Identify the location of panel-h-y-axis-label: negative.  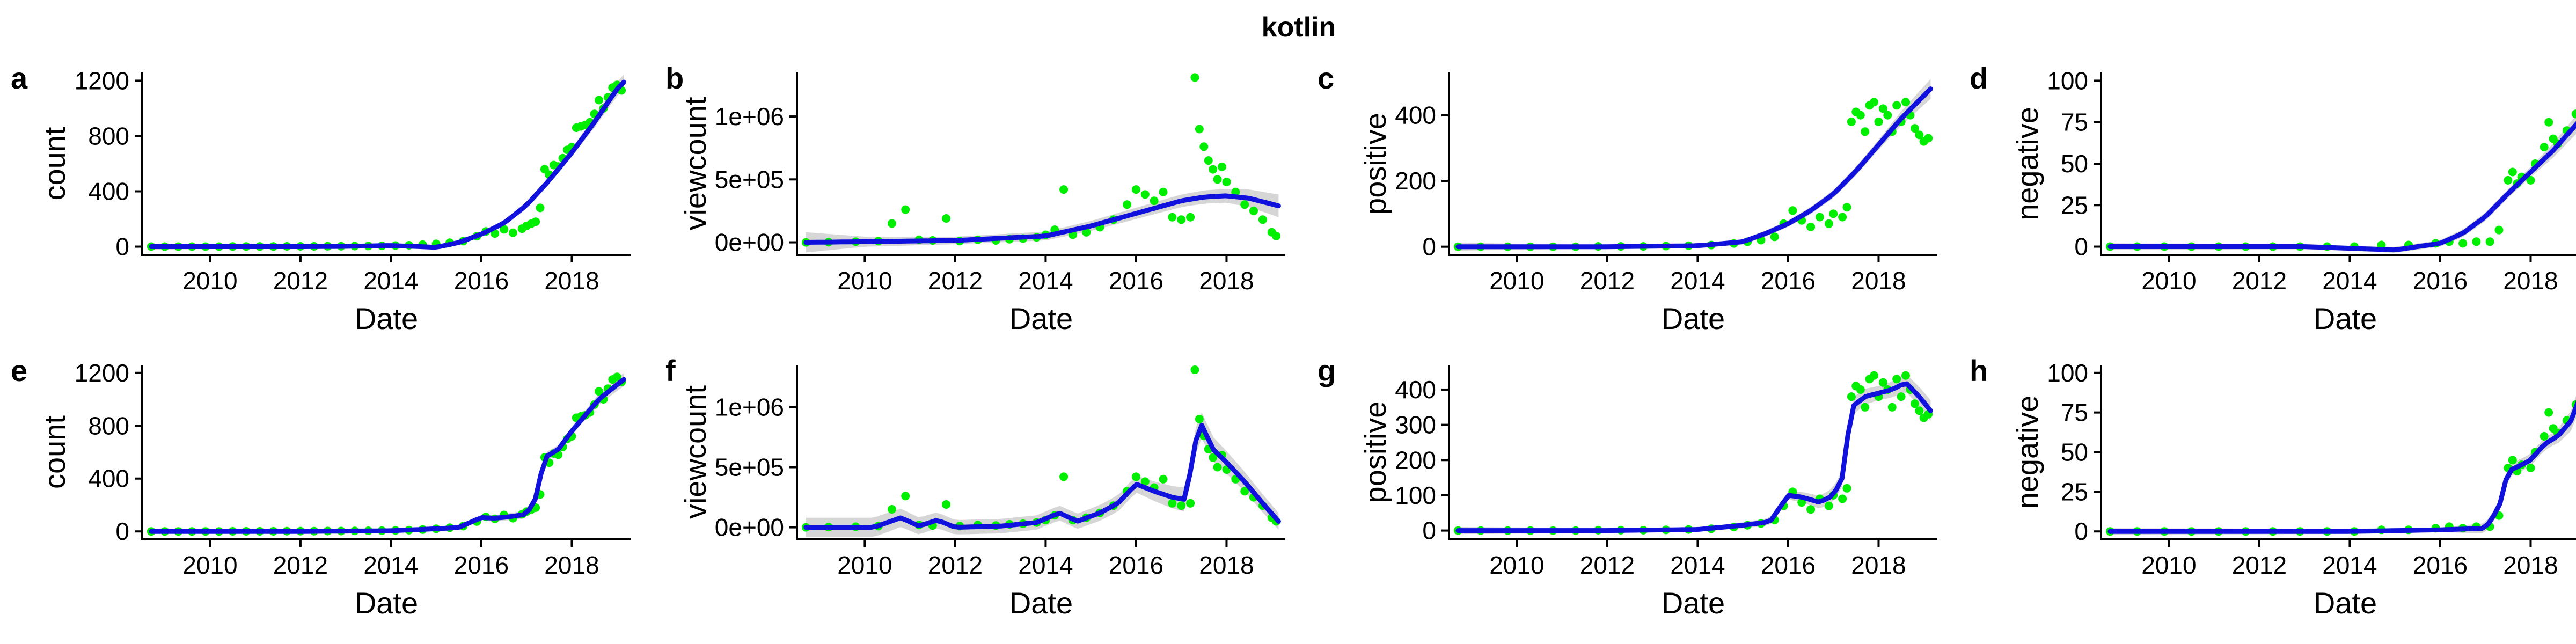
(2027, 452).